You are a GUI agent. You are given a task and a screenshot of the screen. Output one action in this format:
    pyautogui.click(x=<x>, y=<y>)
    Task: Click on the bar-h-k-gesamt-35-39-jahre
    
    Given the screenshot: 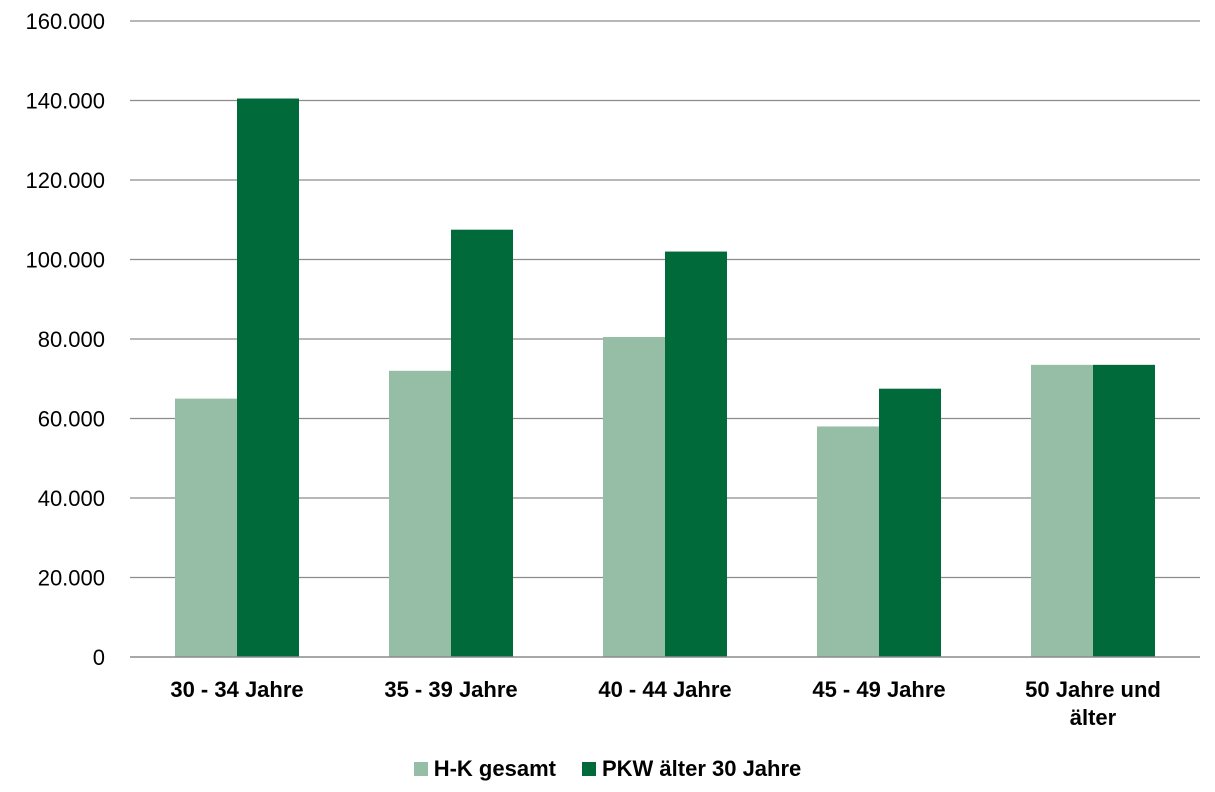 What is the action you would take?
    pyautogui.click(x=420, y=513)
    